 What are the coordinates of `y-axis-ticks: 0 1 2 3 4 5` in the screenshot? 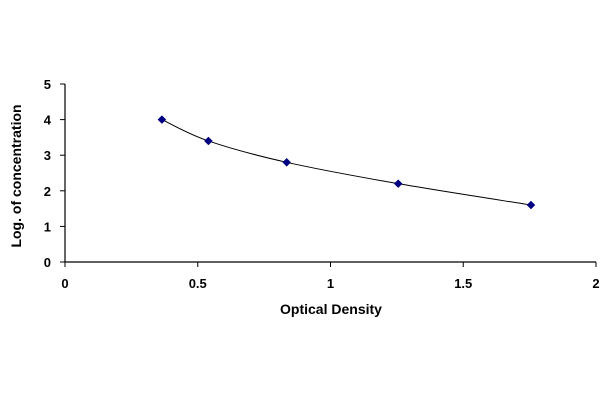 It's located at (54, 173).